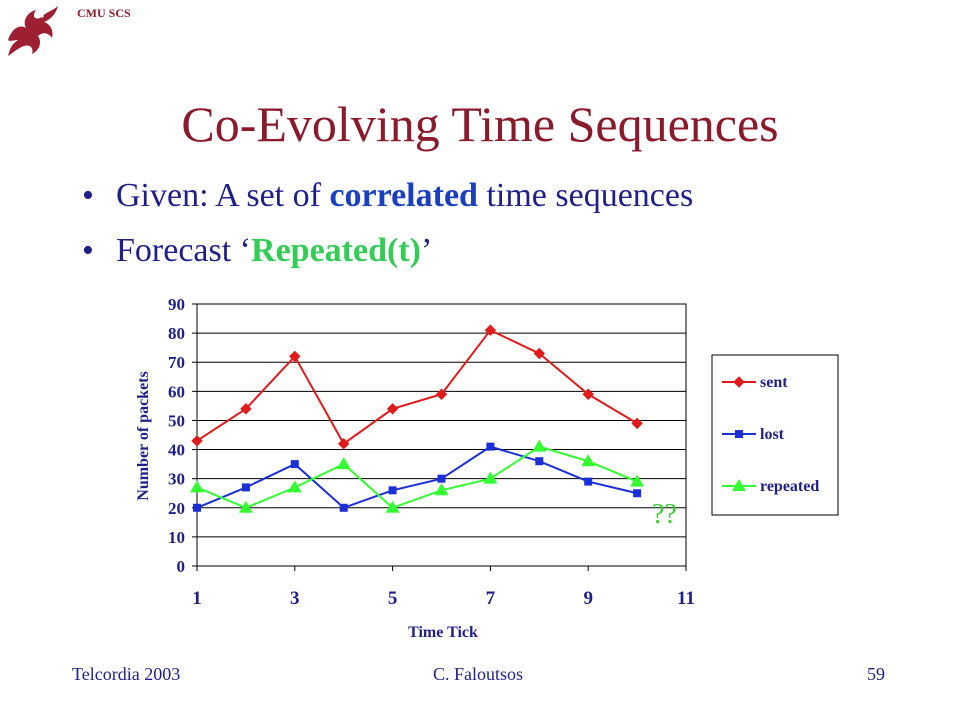 The image size is (960, 720). I want to click on y-tick-labels: 0 10 20 30 40 50 60 70 80 90, so click(176, 435).